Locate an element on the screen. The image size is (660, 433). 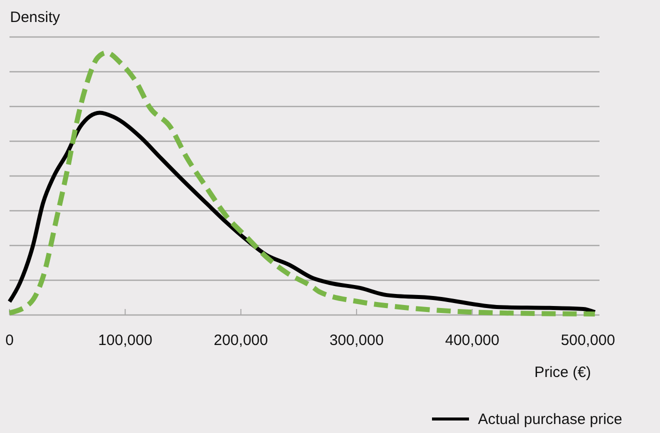
y-axis-title: Density is located at coordinates (35, 17).